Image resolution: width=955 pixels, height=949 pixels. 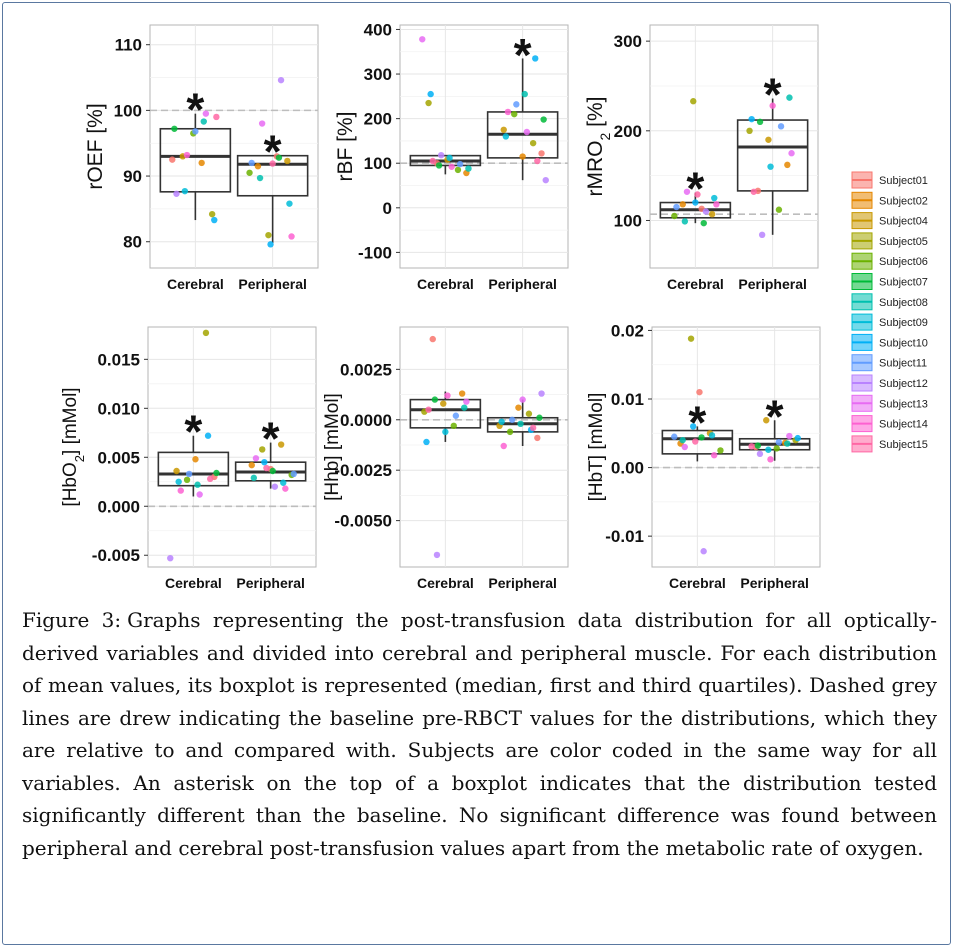 I want to click on panel-roef: 80 90 100 110 * * Cerebral Peripheral rOEF [%], so click(x=201, y=158).